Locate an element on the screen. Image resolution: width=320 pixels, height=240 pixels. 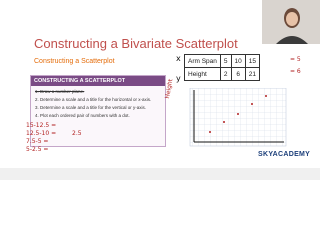
calc: 5-2.5 = is located at coordinates (37, 149).